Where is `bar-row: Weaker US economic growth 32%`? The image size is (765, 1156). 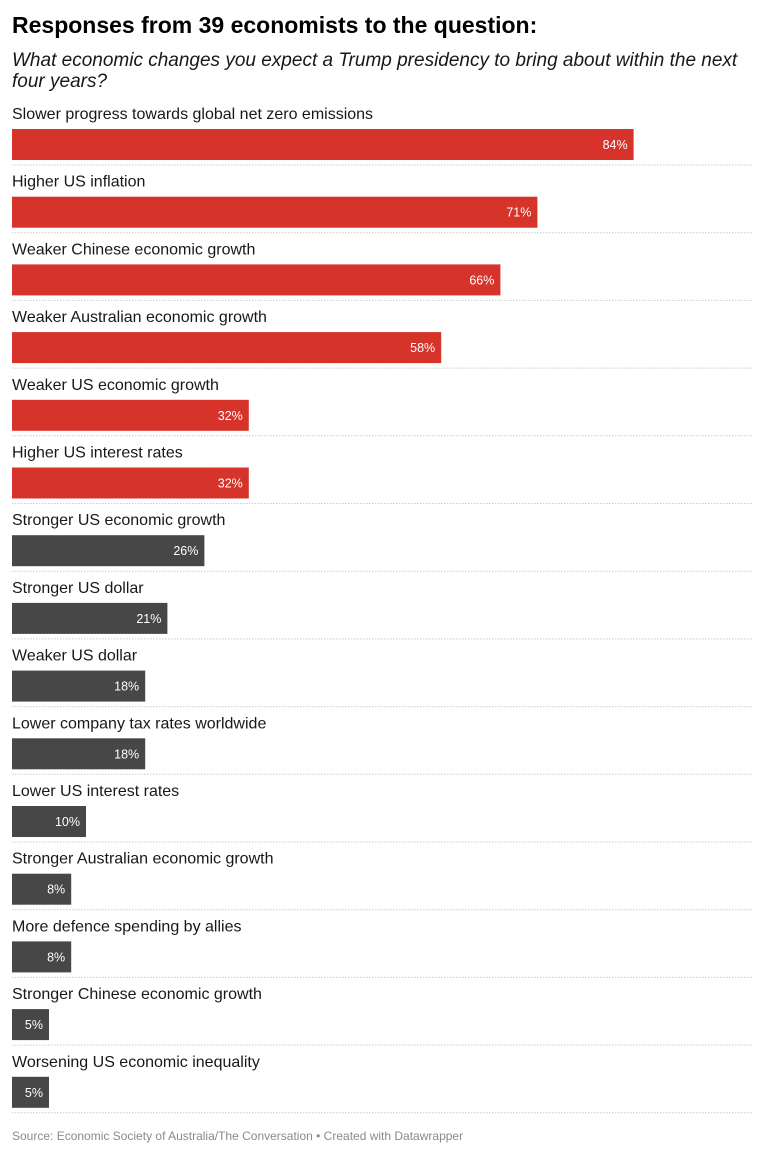
bar-row: Weaker US economic growth 32% is located at coordinates (382, 407).